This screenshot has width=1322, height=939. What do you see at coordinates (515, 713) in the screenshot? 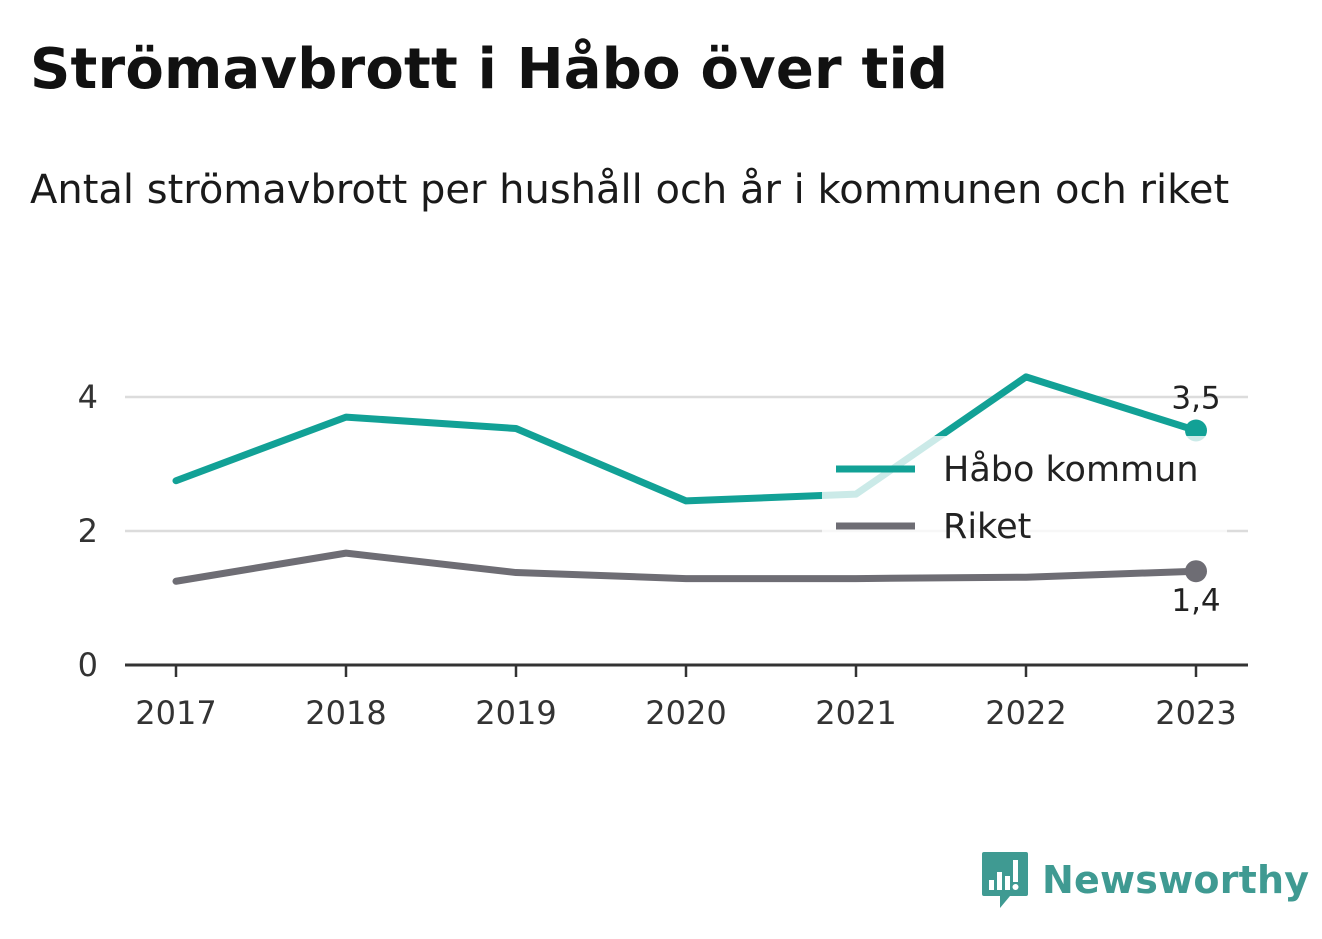
I see `x-tick-label: 2019` at bounding box center [515, 713].